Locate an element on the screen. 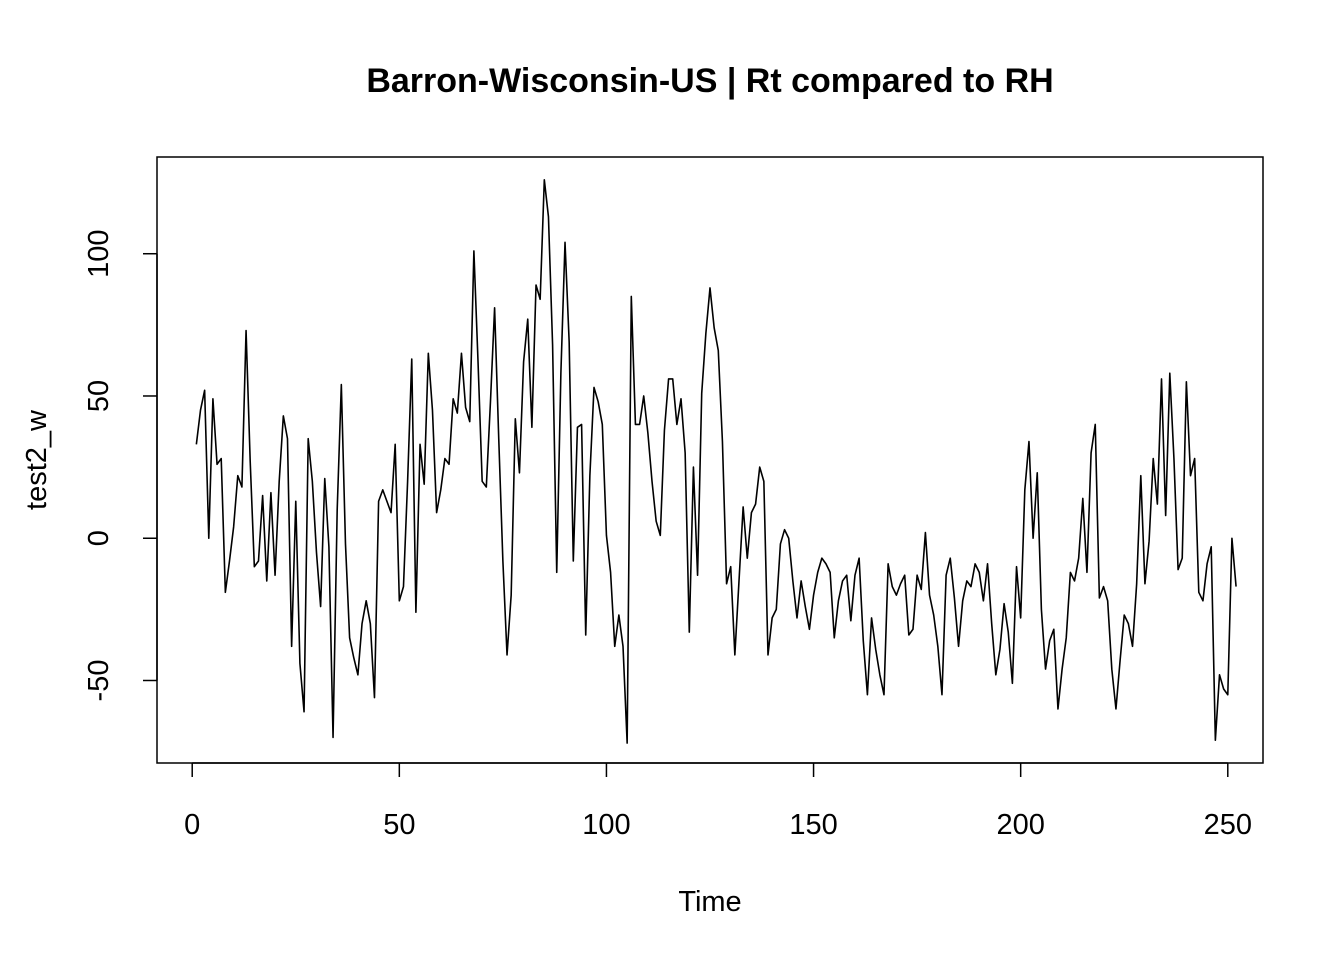  x-tick-label: 200 is located at coordinates (1020, 825).